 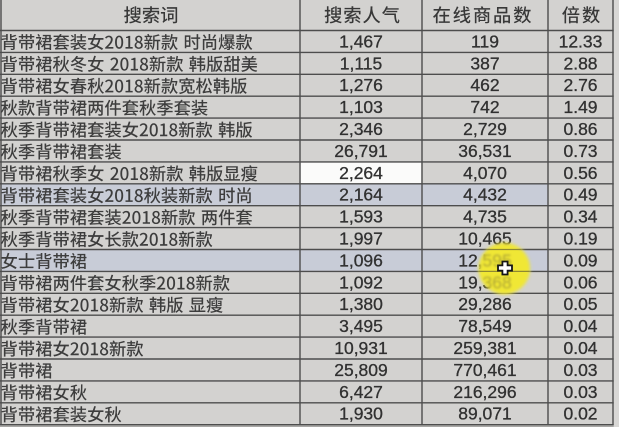 What do you see at coordinates (361, 282) in the screenshot?
I see `svg-text: 1,092` at bounding box center [361, 282].